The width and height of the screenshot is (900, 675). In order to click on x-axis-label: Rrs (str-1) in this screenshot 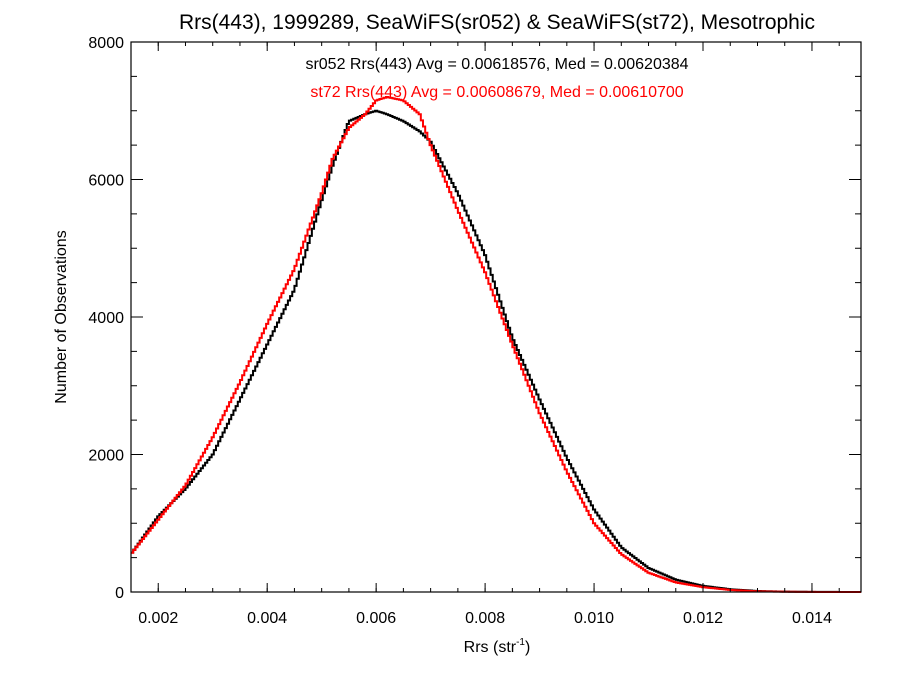, I will do `click(497, 646)`.